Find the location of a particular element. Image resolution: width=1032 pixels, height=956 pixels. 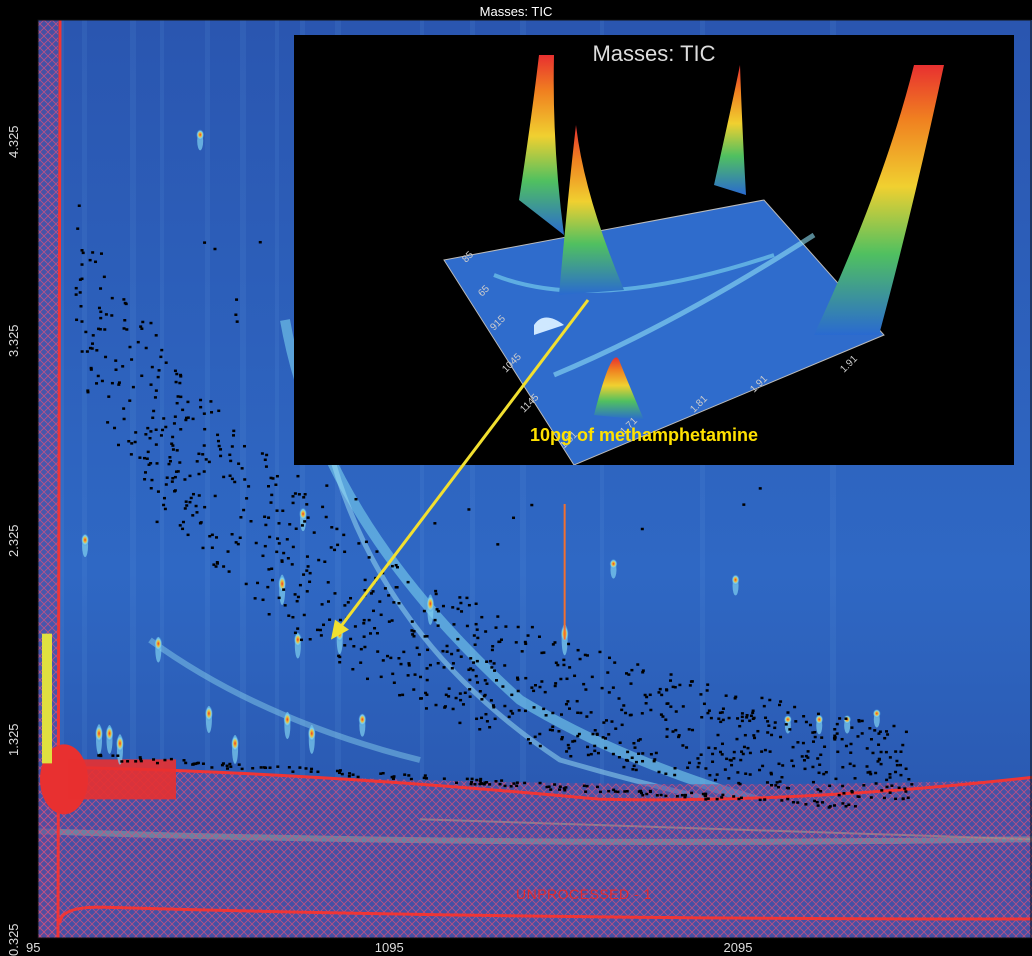

baseline-streak is located at coordinates (162, 479).